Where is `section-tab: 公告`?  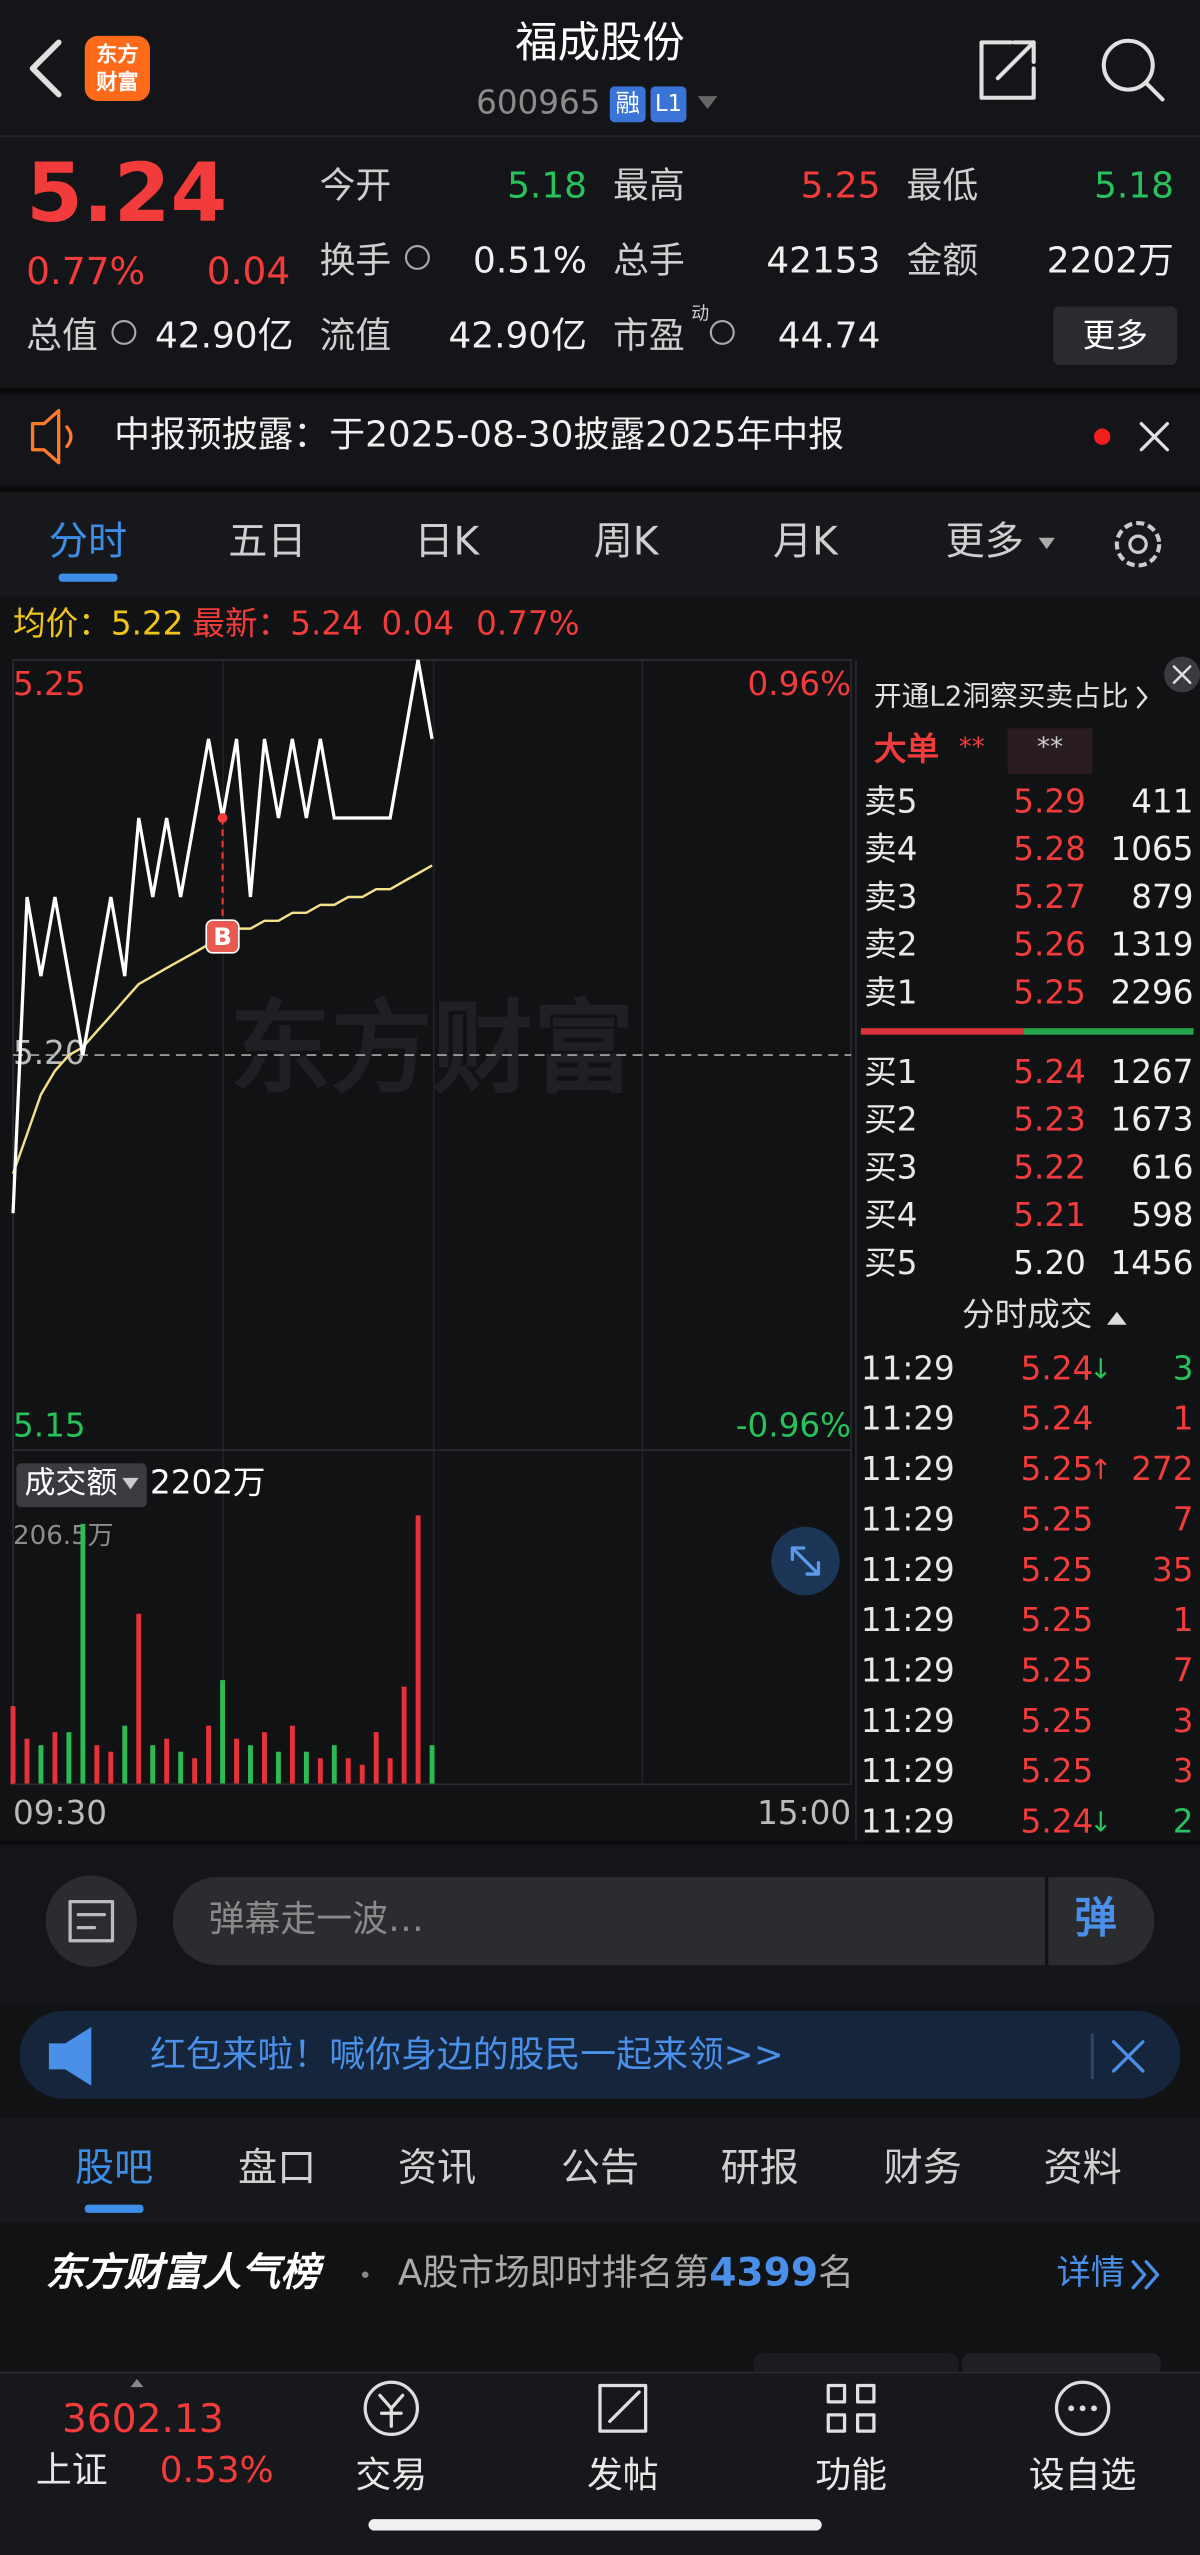
section-tab: 公告 is located at coordinates (600, 2168).